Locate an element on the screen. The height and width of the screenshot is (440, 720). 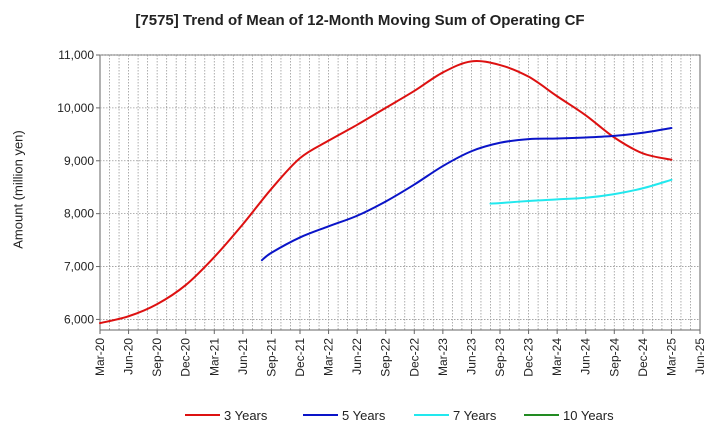
legend-label: 7 Years is located at coordinates (475, 415).